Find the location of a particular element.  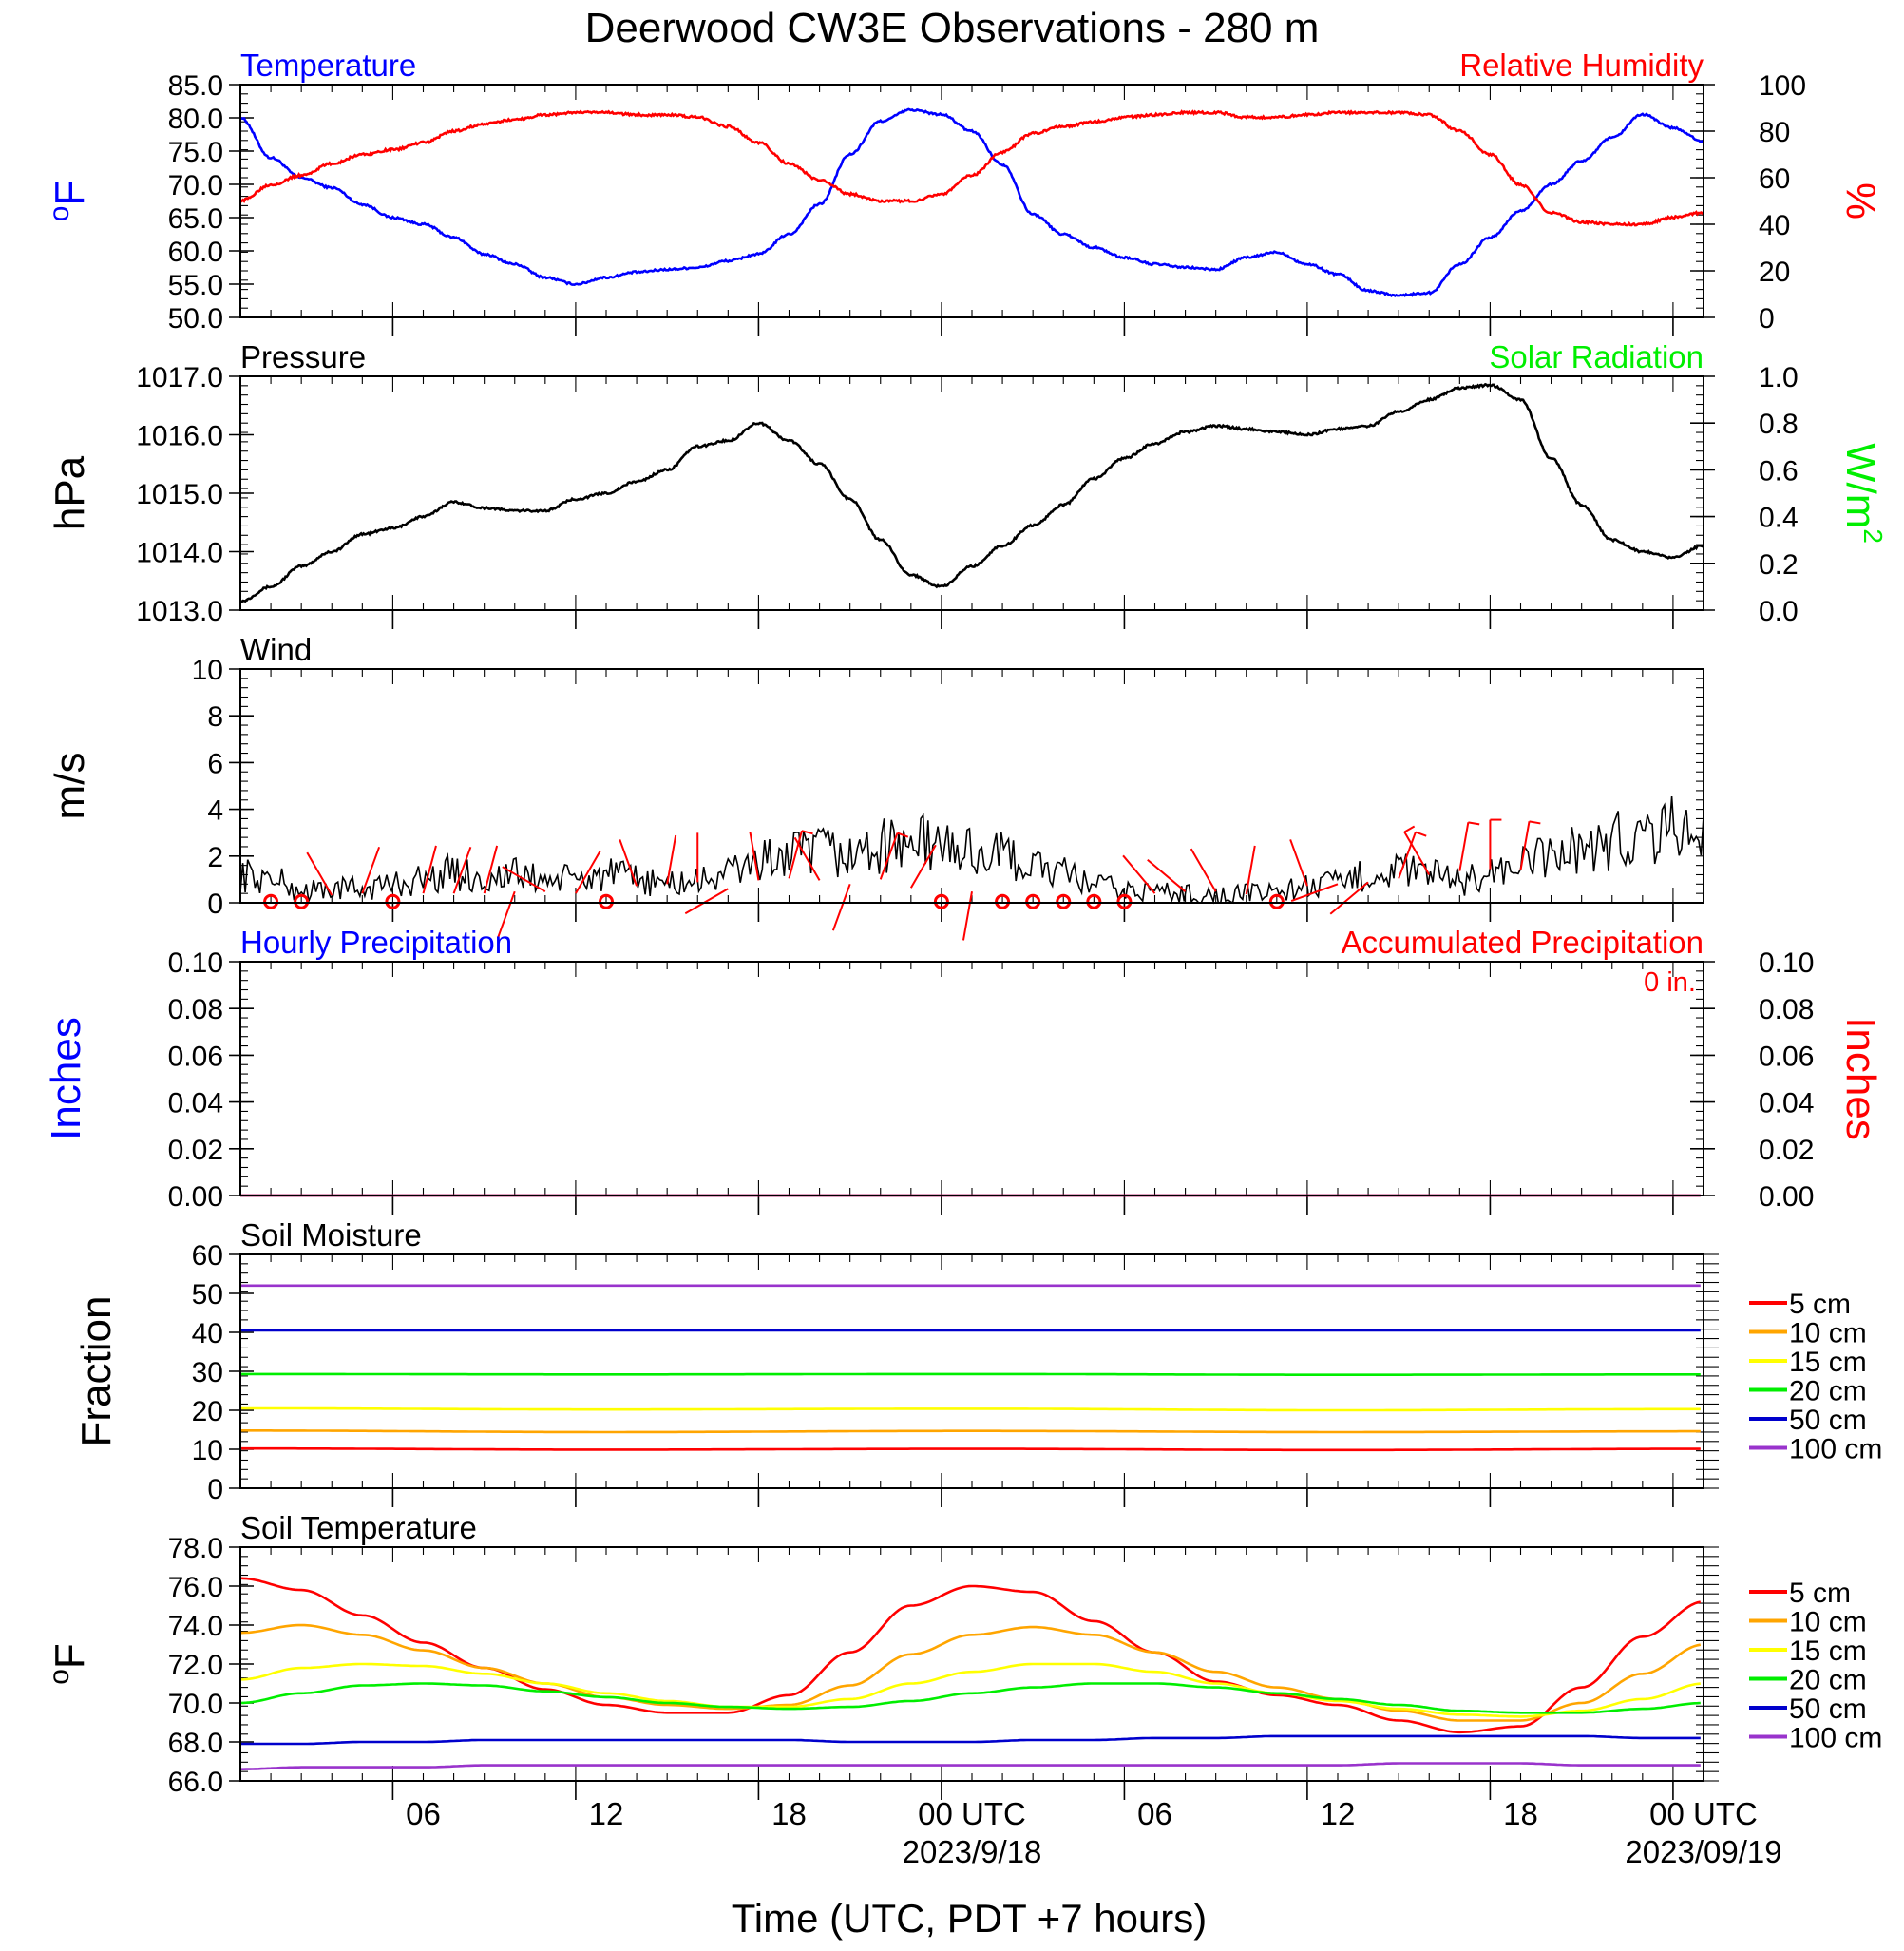

y2-tick-label: 40 is located at coordinates (1775, 226).